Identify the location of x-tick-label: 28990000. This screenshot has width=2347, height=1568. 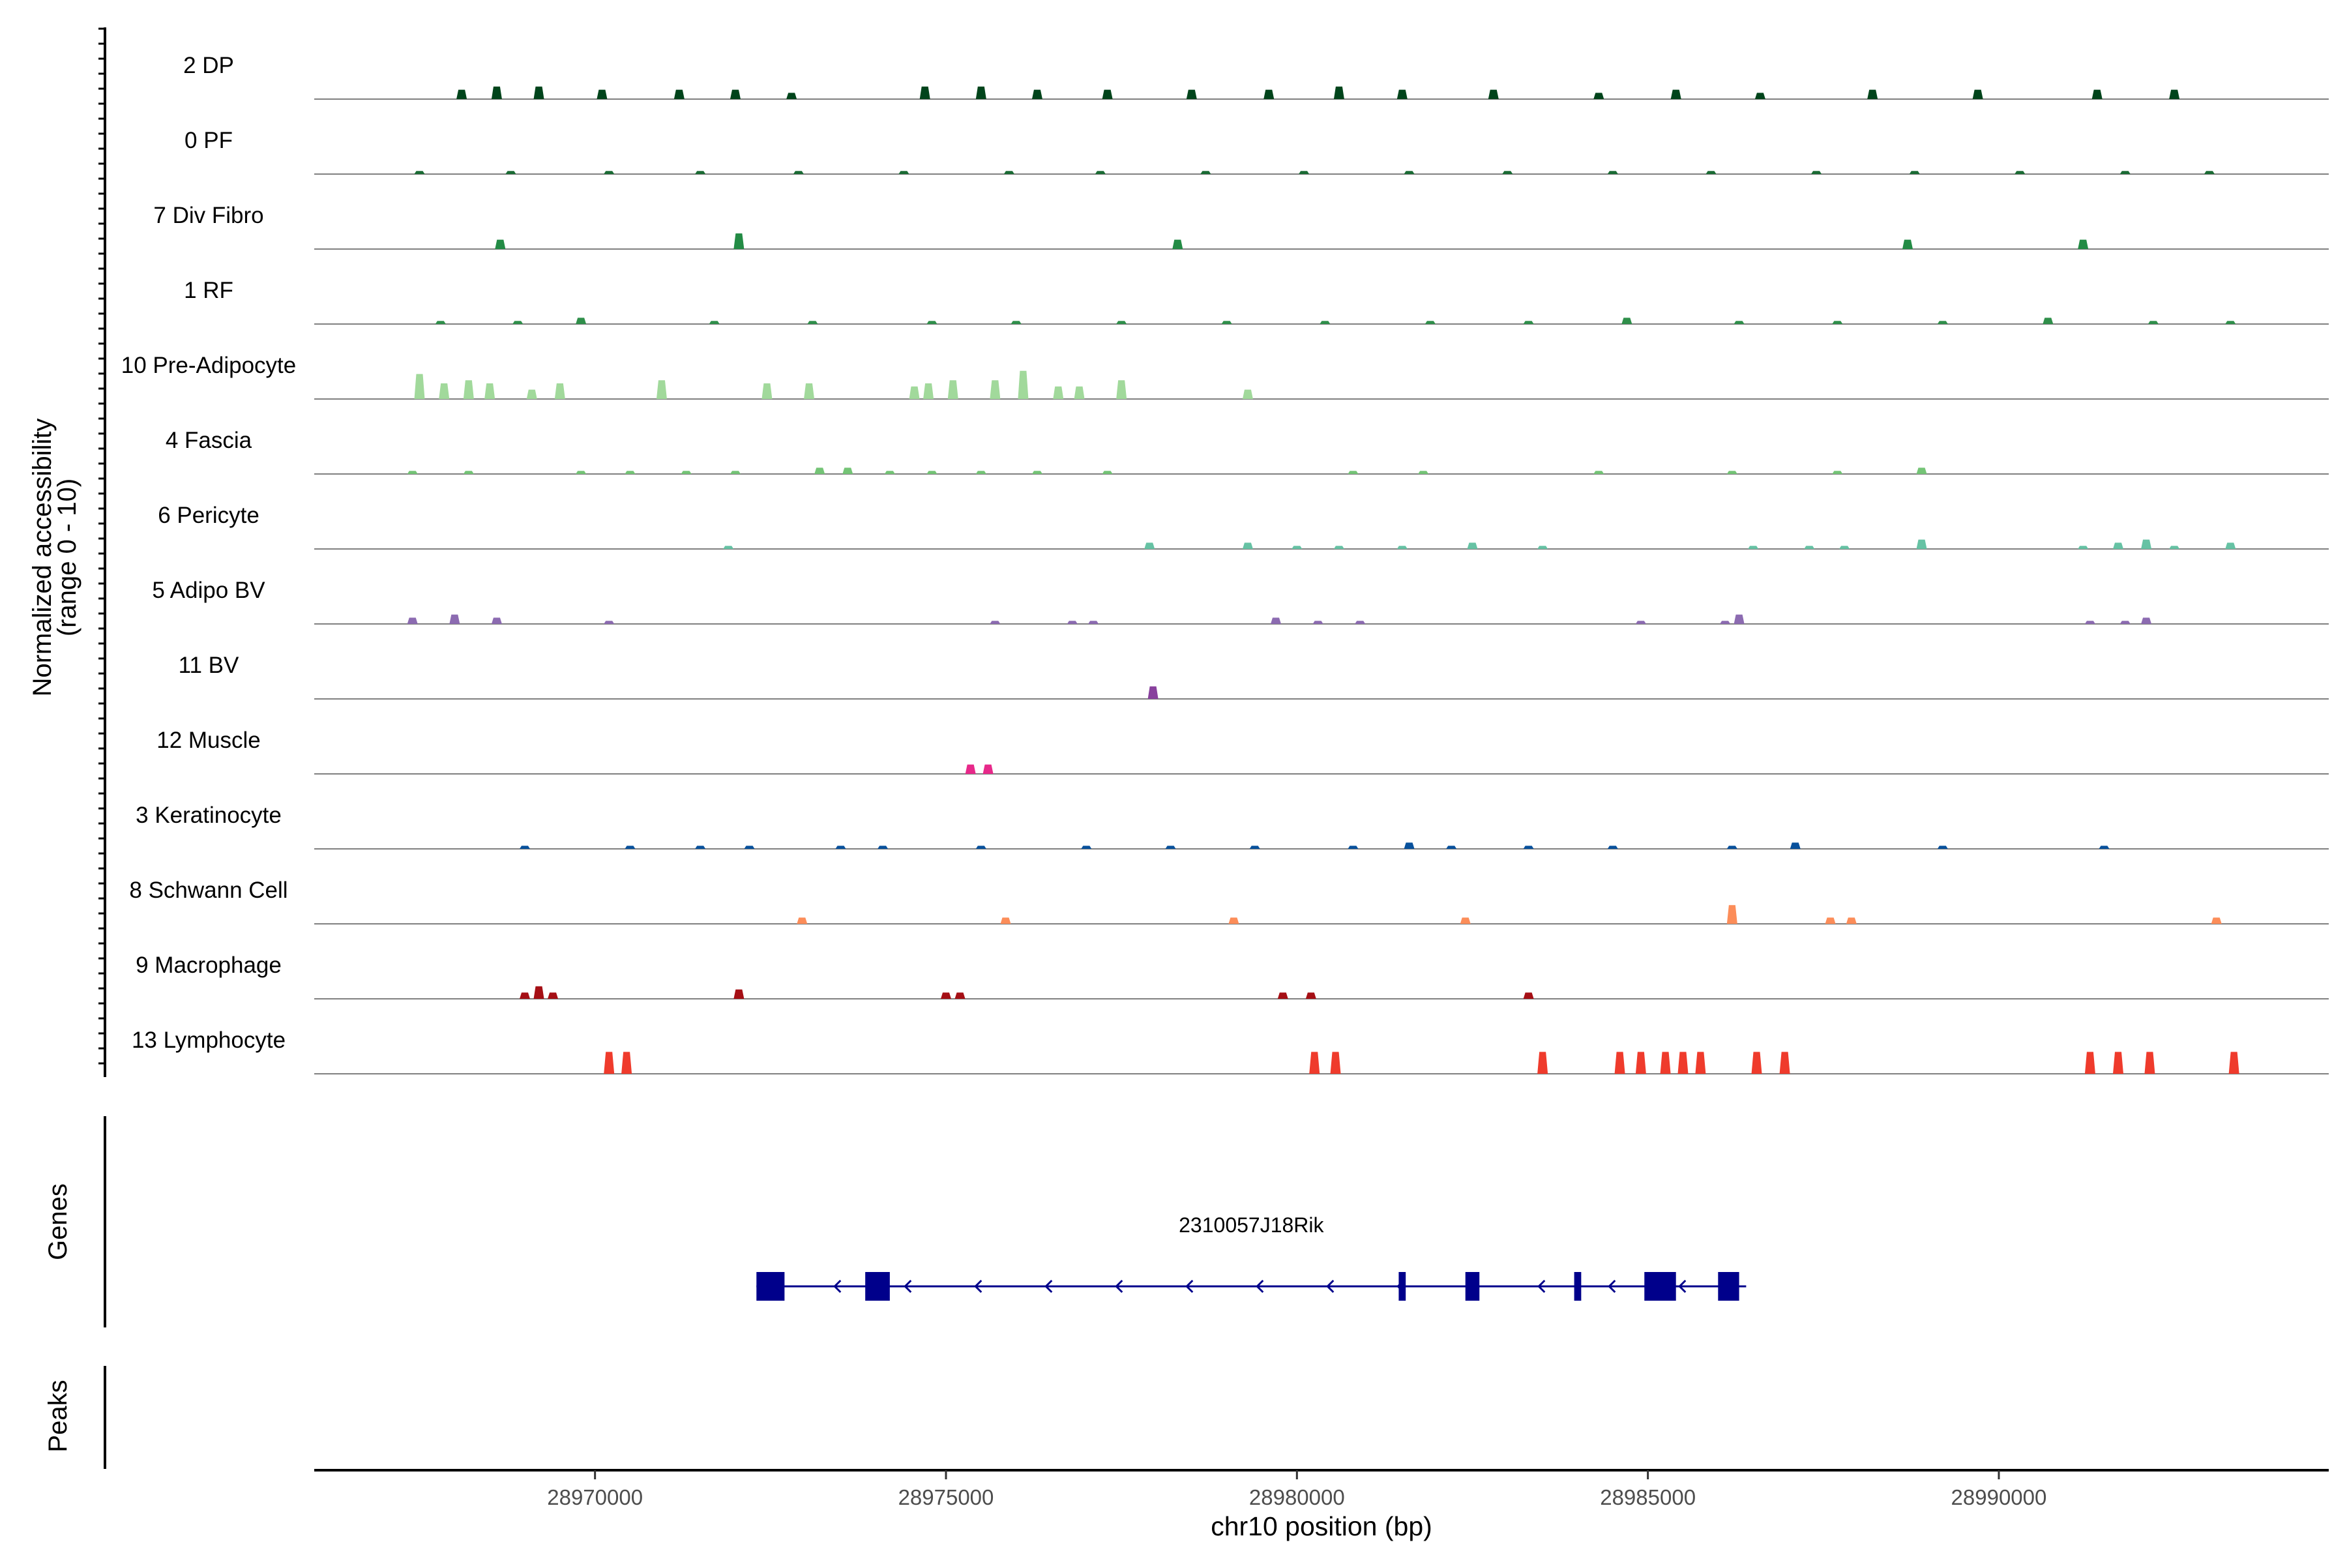
(1999, 1497).